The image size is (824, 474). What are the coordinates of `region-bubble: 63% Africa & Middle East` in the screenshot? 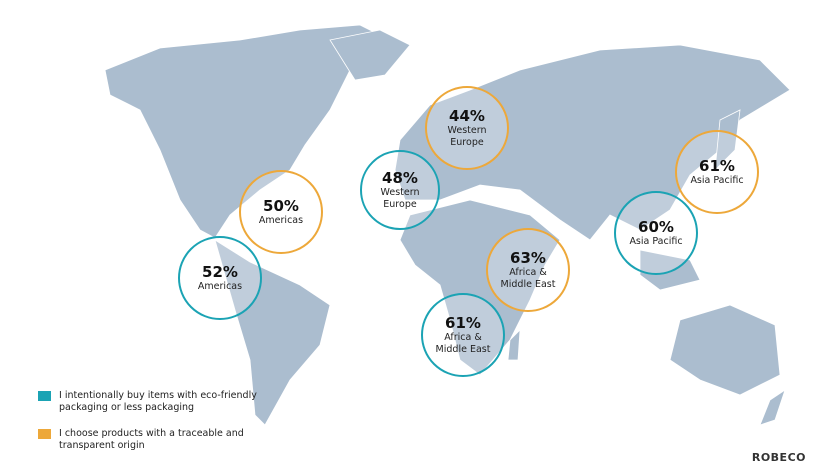 It's located at (528, 270).